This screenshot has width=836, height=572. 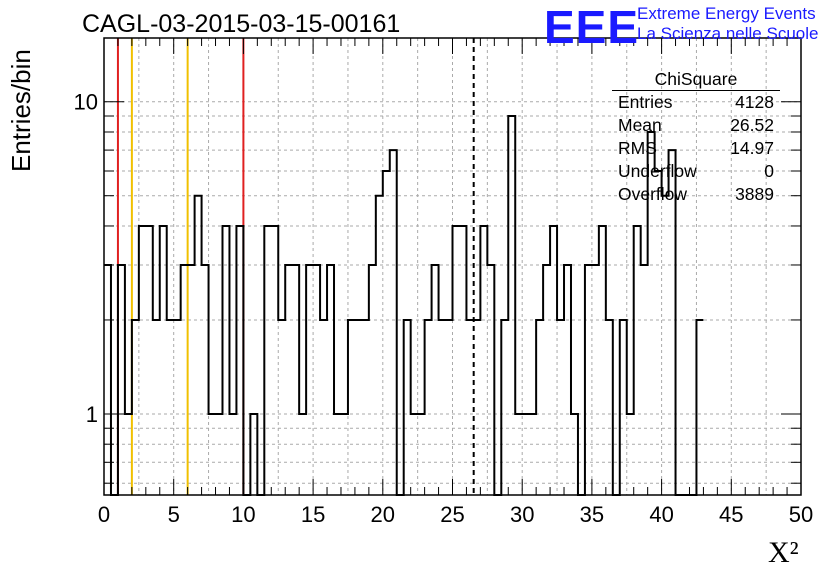 What do you see at coordinates (383, 514) in the screenshot?
I see `x-tick-label: 20` at bounding box center [383, 514].